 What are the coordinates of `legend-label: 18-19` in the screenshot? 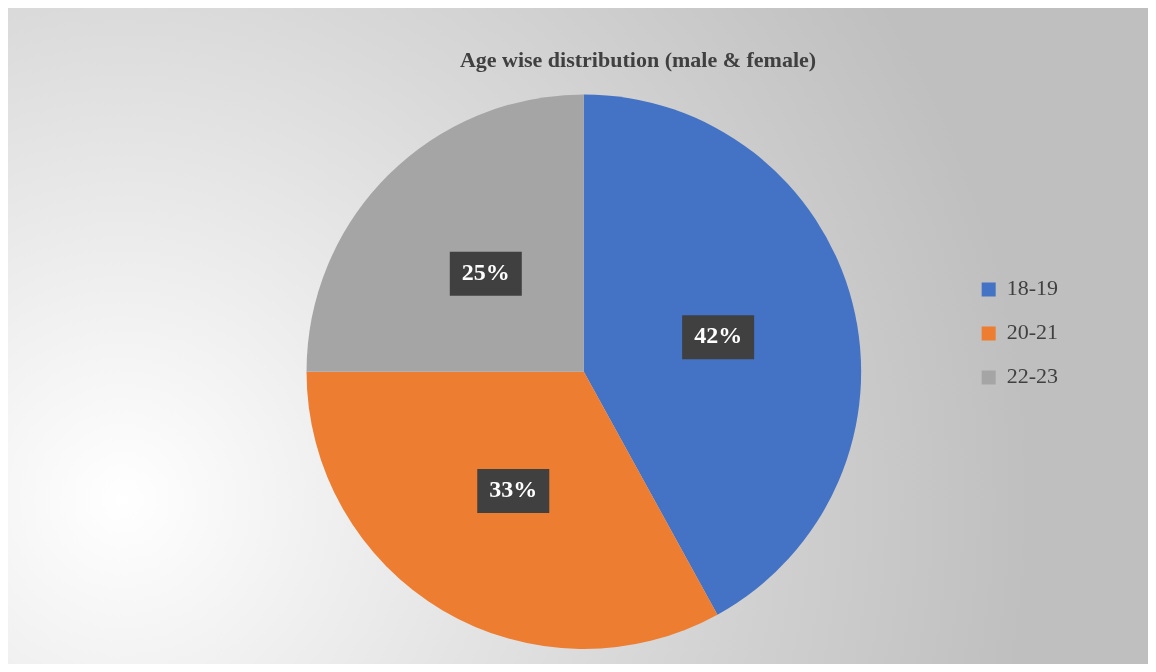 It's located at (1032, 288).